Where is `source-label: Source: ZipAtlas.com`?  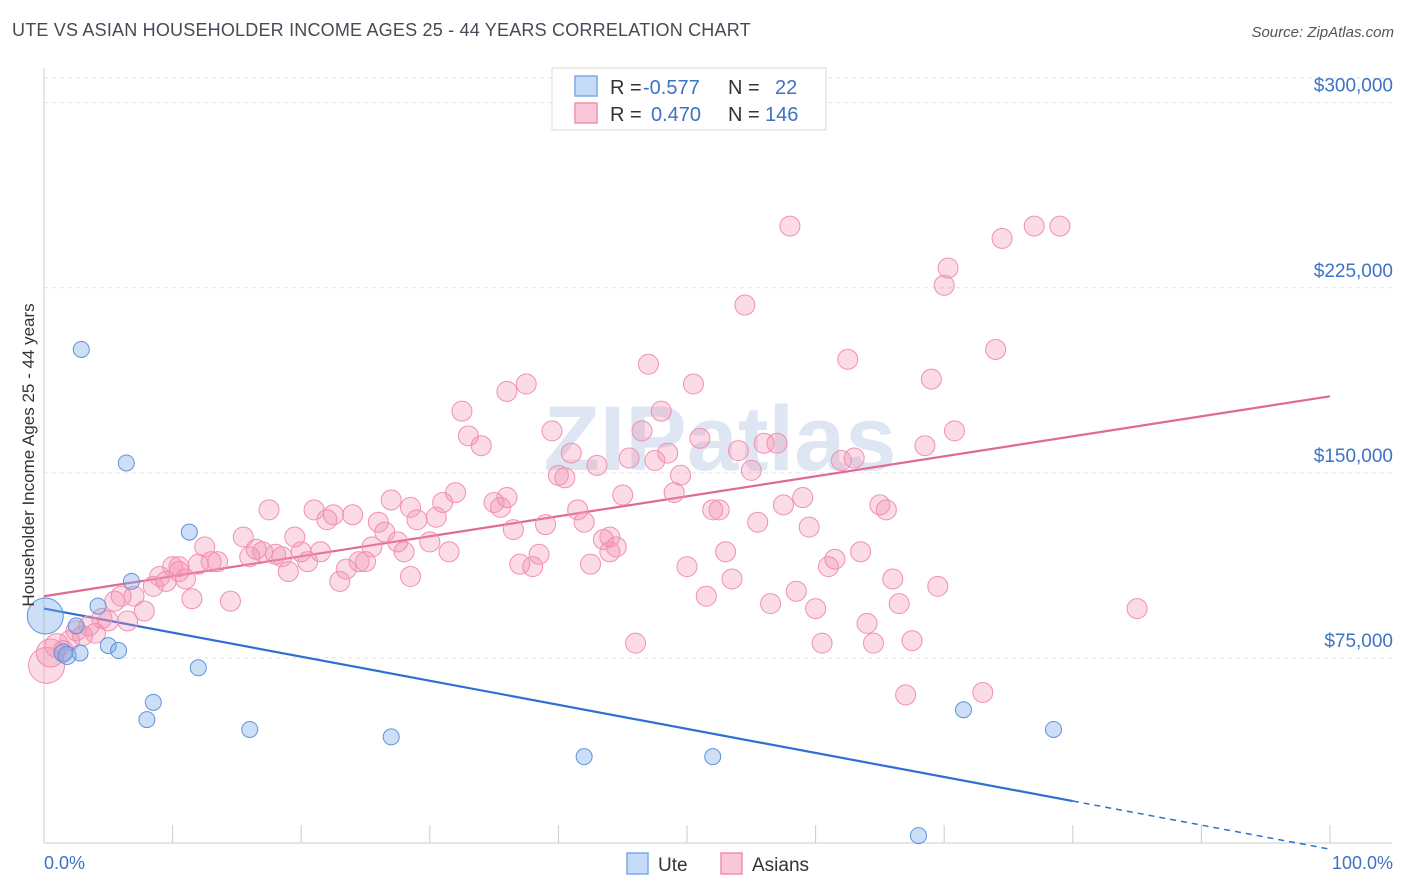
source-label: Source: ZipAtlas.com is located at coordinates (1322, 32).